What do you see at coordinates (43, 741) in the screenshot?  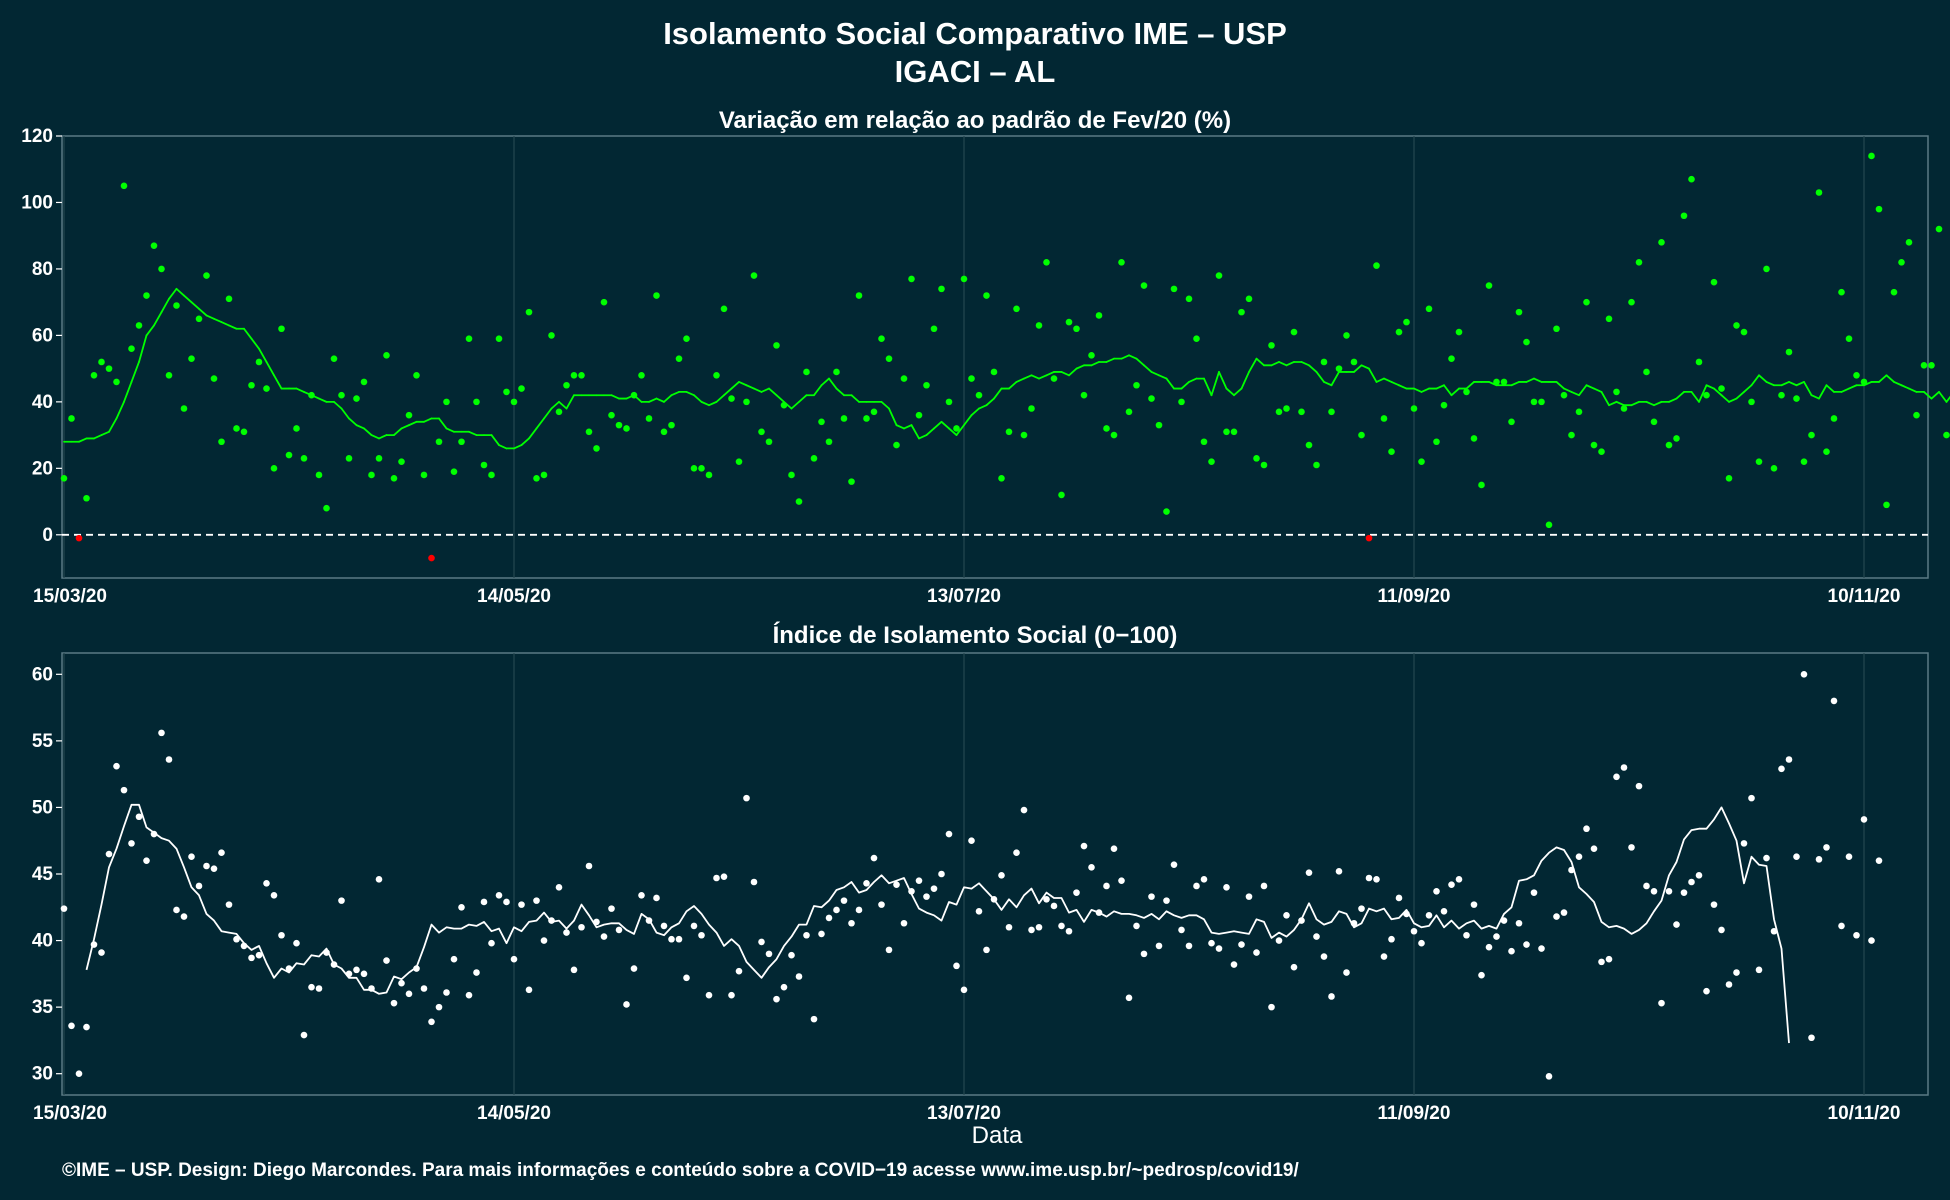 I see `y-tick-label: 55` at bounding box center [43, 741].